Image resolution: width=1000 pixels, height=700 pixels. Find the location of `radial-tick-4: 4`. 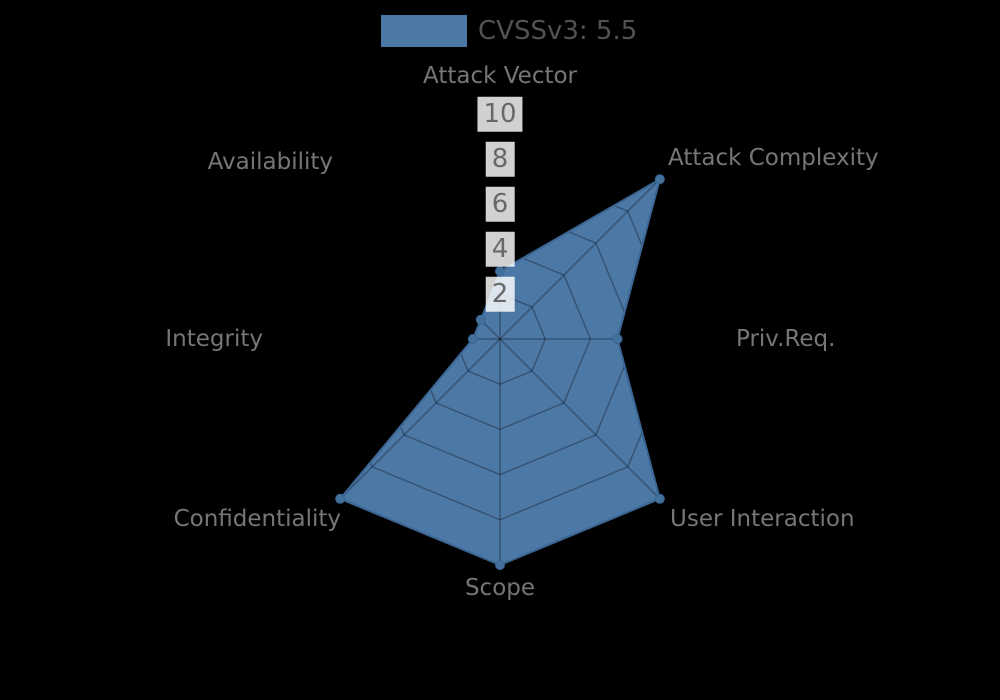

radial-tick-4: 4 is located at coordinates (500, 249).